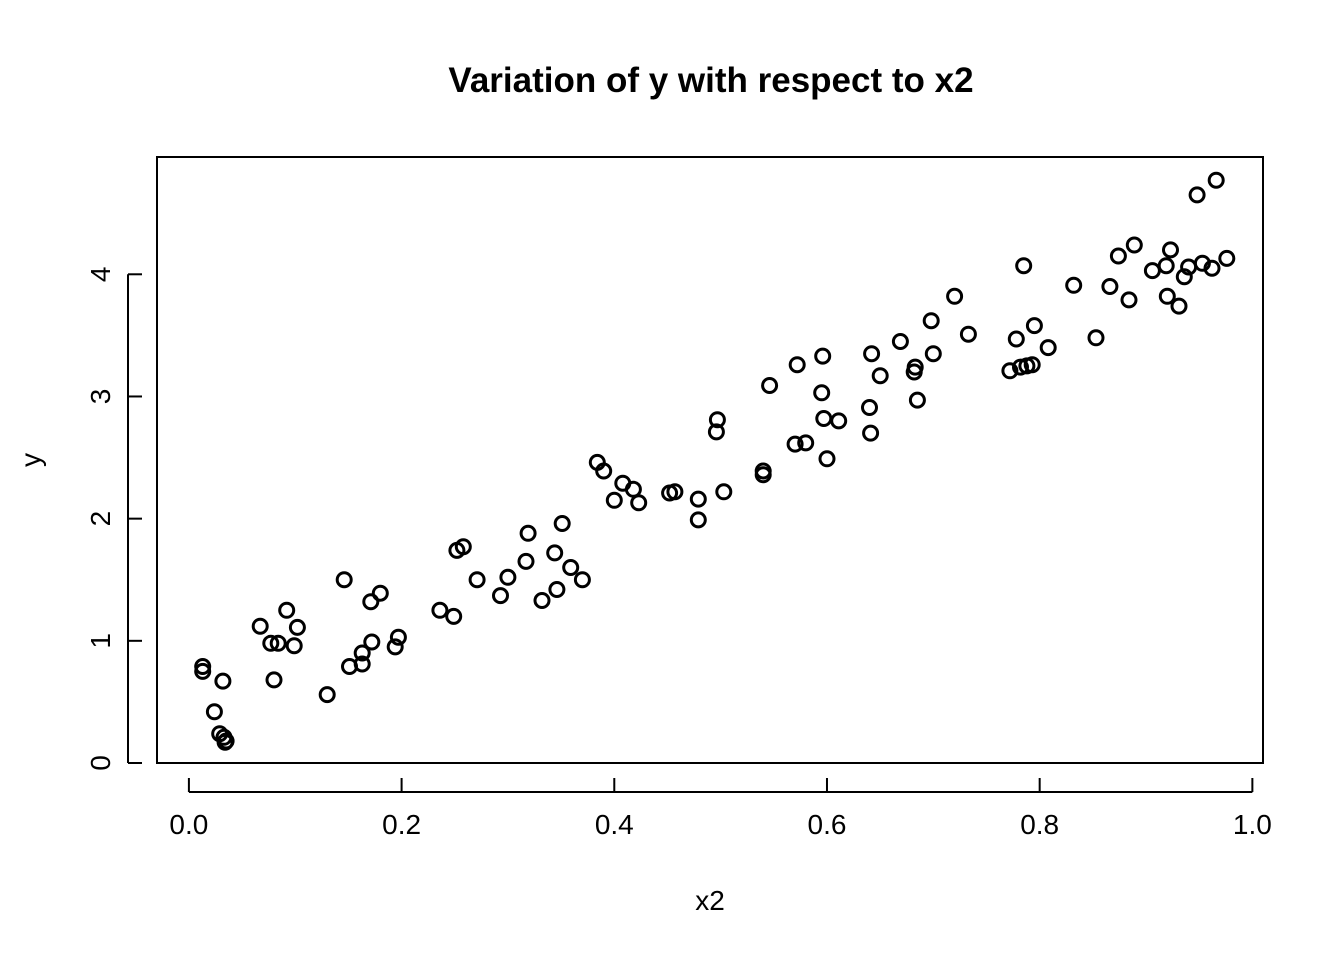  What do you see at coordinates (827, 824) in the screenshot?
I see `x-tick-label: 0.6` at bounding box center [827, 824].